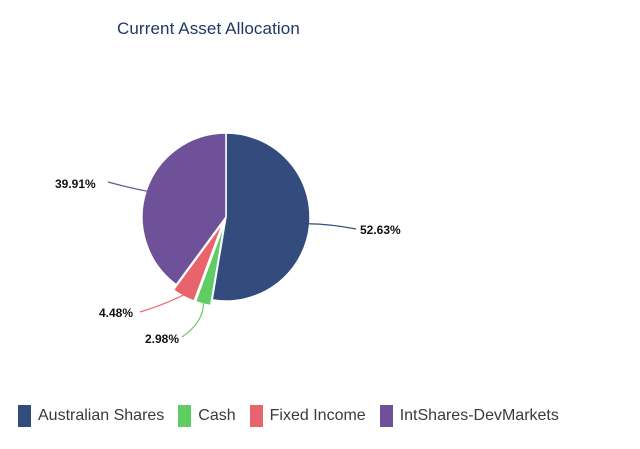 This screenshot has width=640, height=449. I want to click on pie-slice-australian-shares, so click(261, 217).